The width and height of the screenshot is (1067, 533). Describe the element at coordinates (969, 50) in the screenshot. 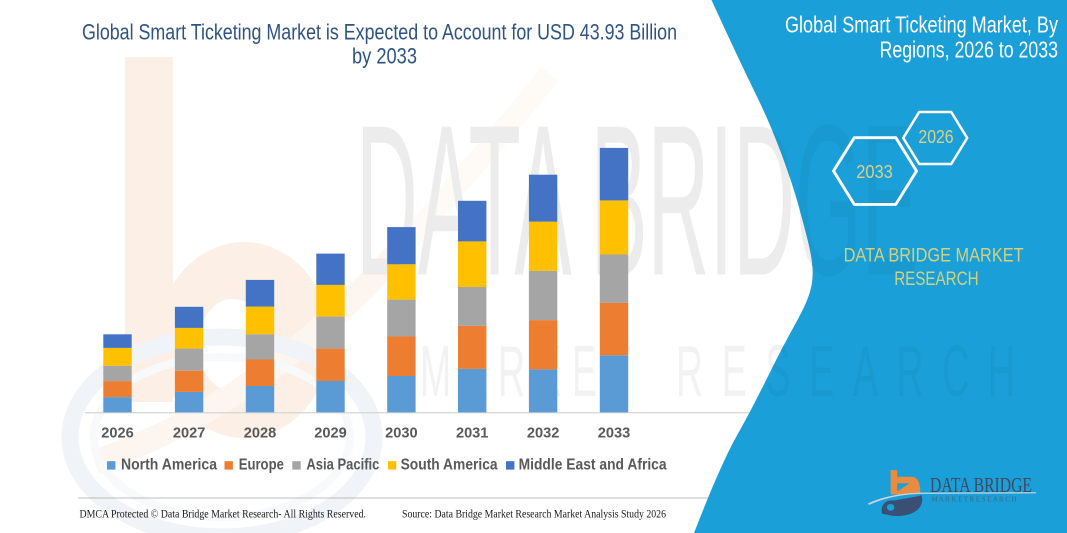

I see `svg-text: Regions, 2026 to 2033` at that location.